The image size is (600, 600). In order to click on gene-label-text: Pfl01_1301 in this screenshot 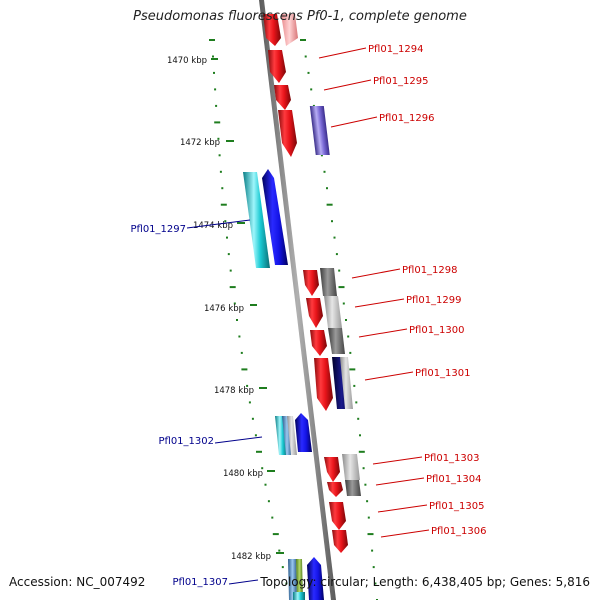, I will do `click(443, 373)`.